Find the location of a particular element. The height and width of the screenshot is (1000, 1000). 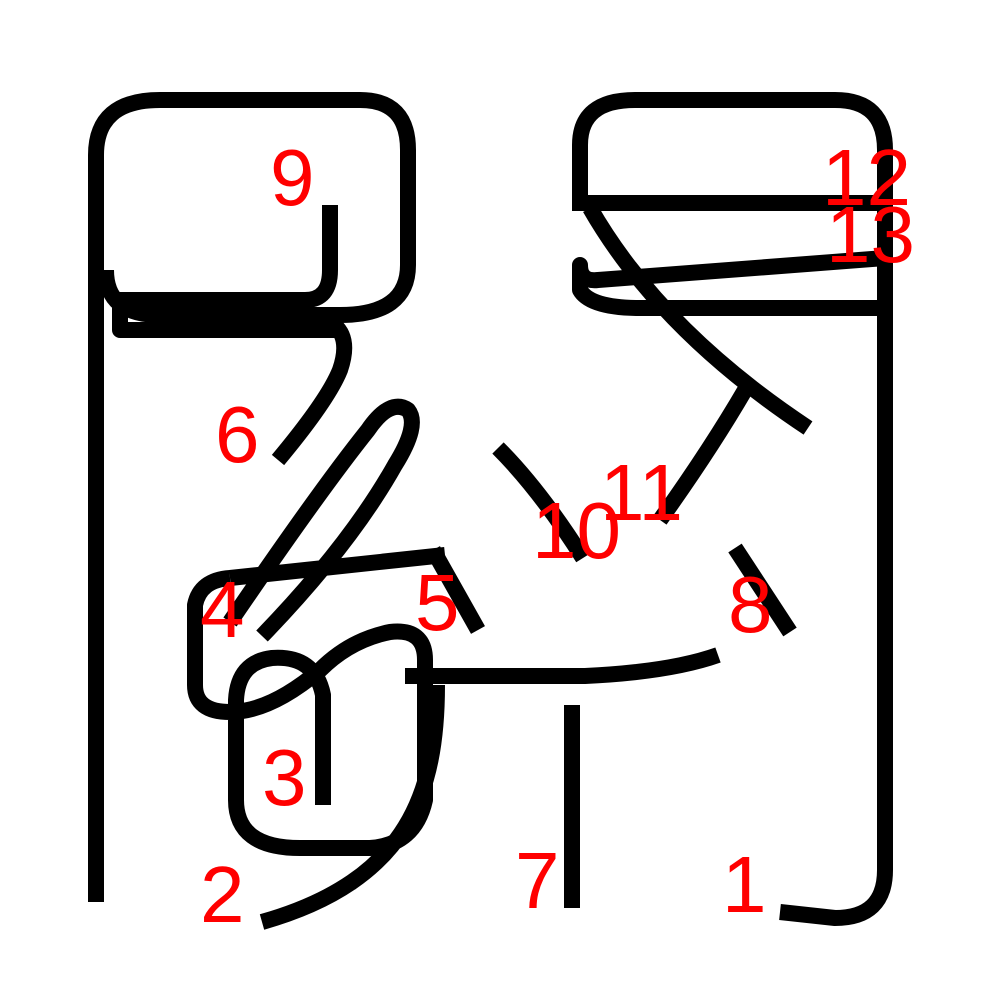

stroke-label-10: 10 is located at coordinates (576, 530).